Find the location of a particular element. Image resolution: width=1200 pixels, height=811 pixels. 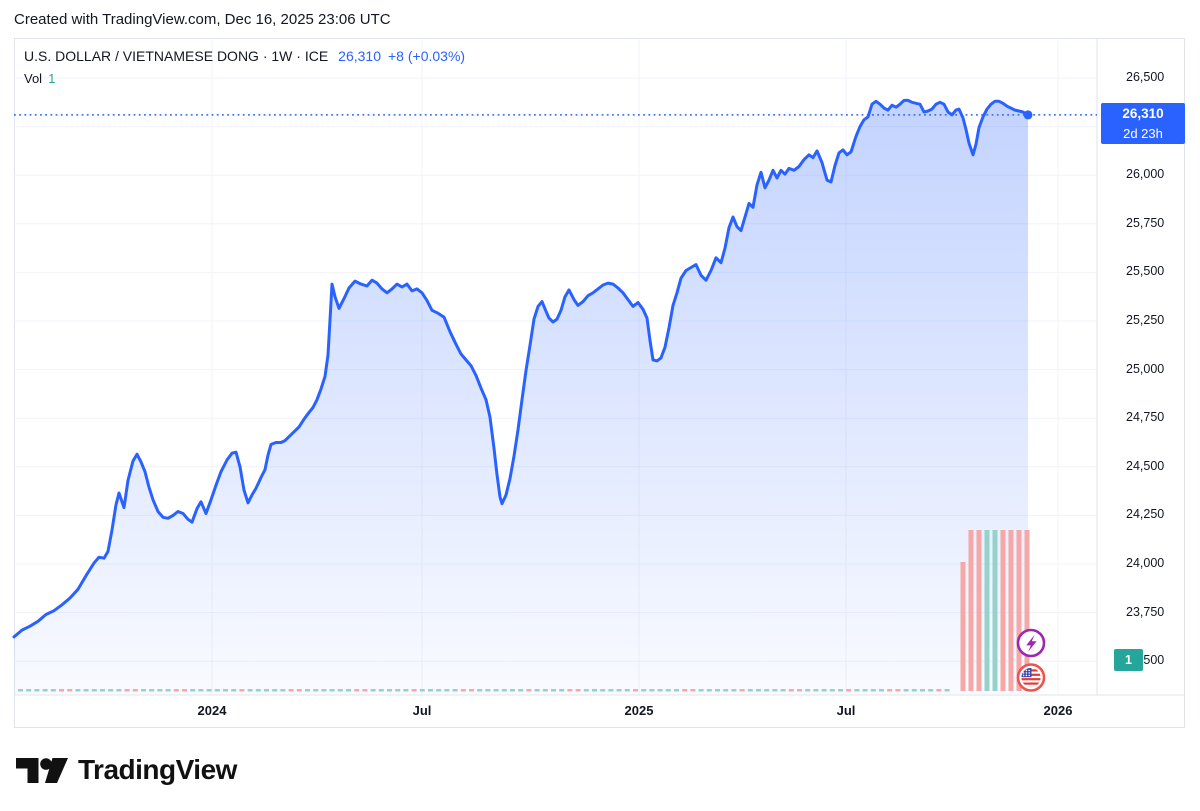

legend-change: +8 (+0.03%) is located at coordinates (427, 56).